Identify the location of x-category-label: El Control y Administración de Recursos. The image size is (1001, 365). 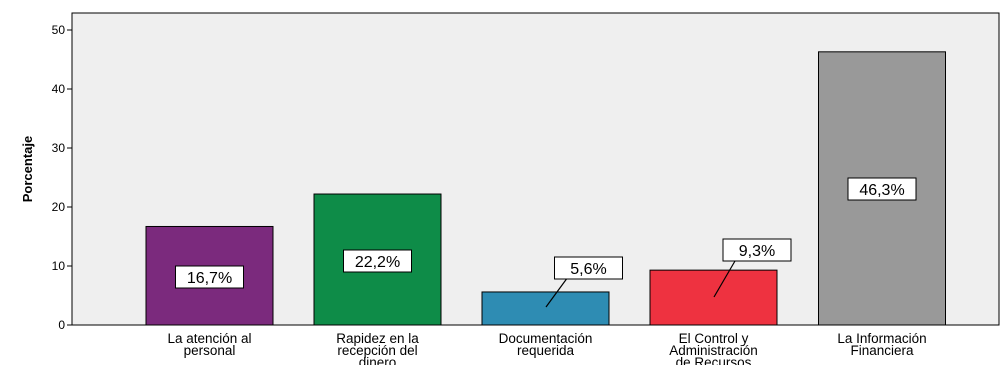
(713, 348).